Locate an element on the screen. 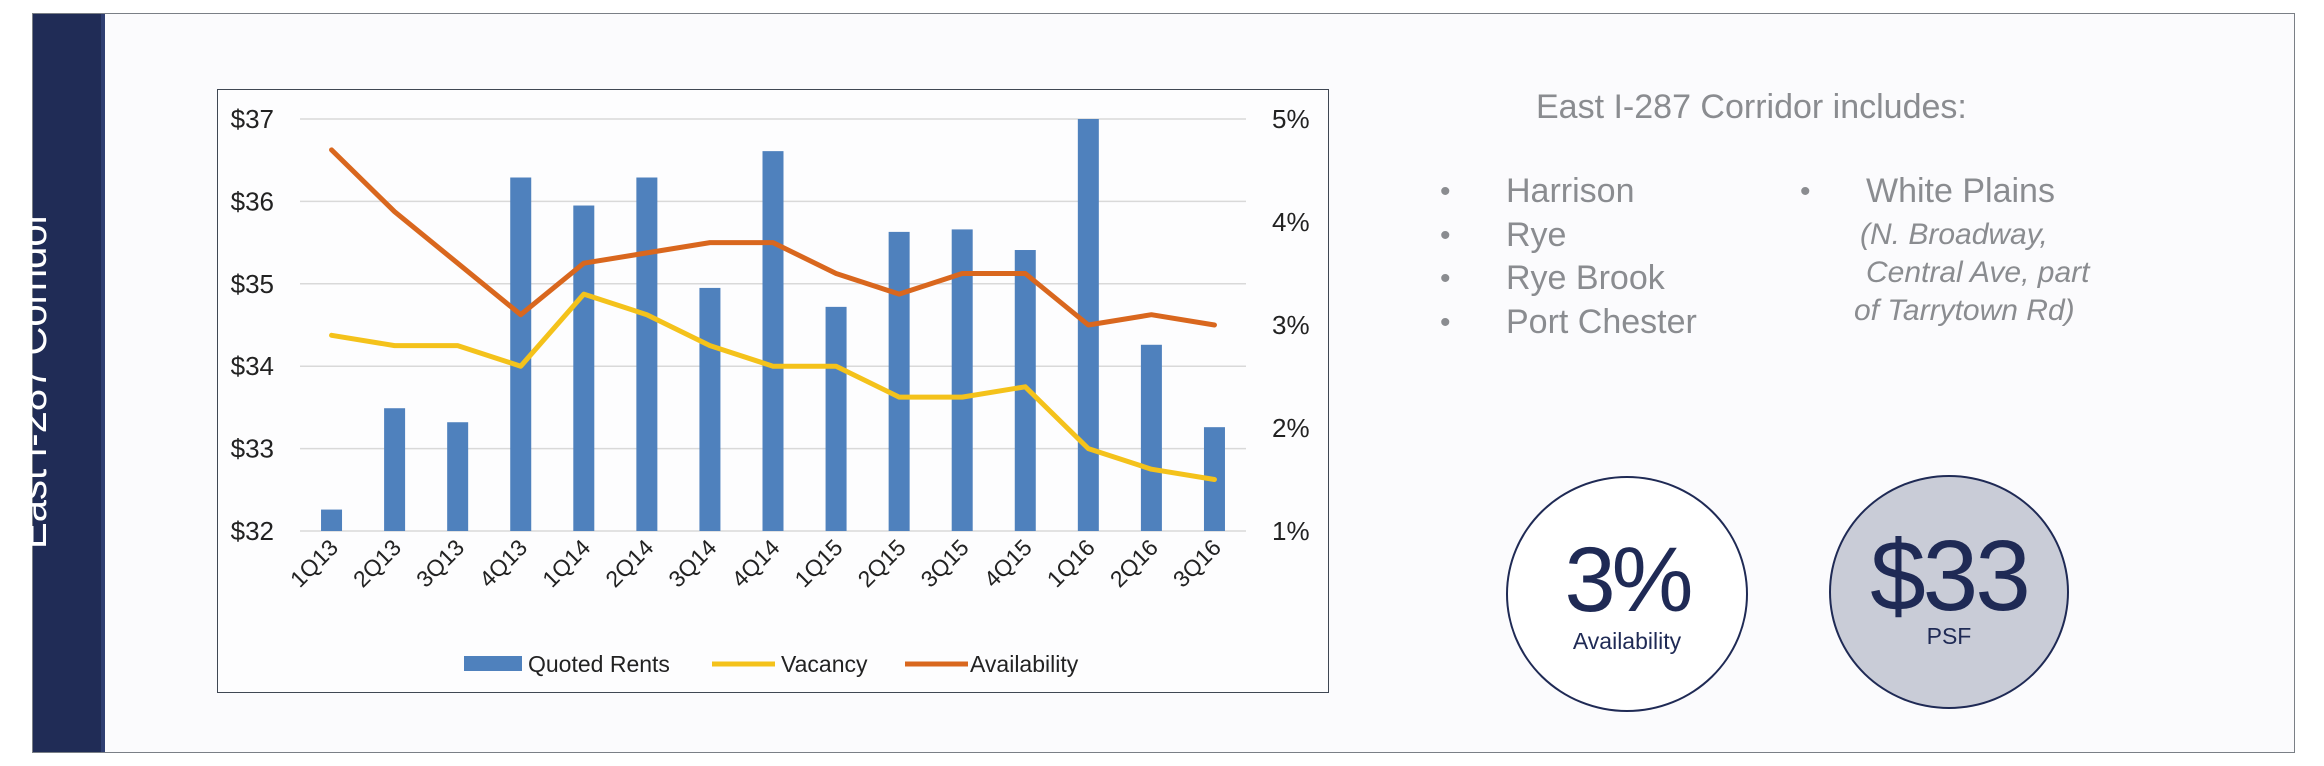 The image size is (2324, 766). x-tick-label: 3Q15 is located at coordinates (945, 563).